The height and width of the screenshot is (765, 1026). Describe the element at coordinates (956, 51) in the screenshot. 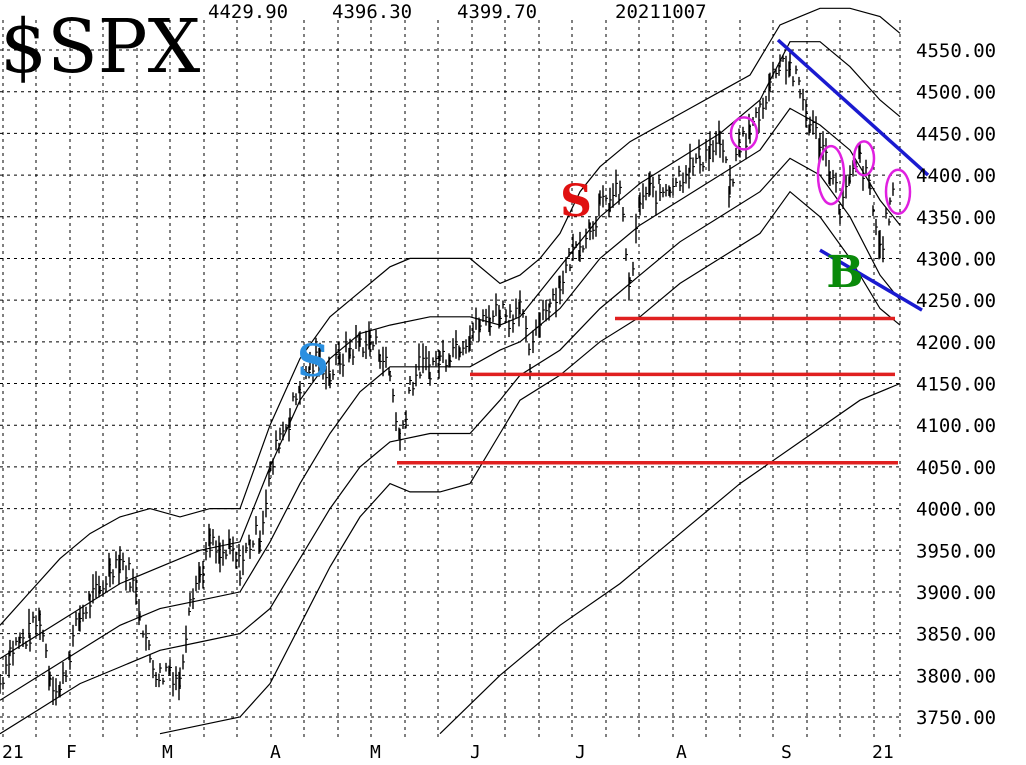

I see `y-tick-label: 4550.00` at that location.